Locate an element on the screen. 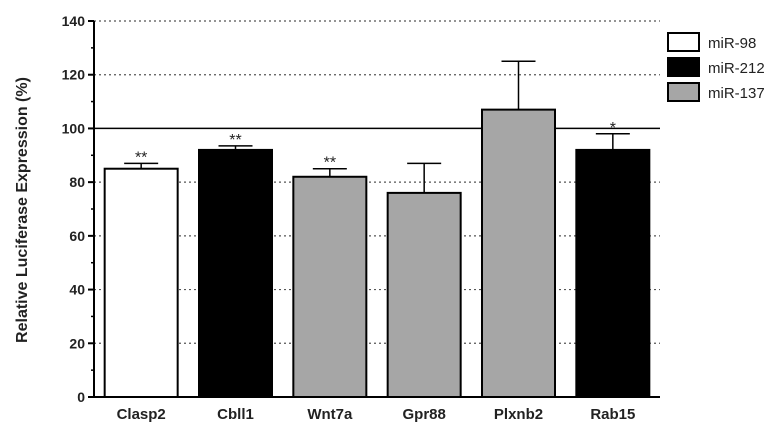 The height and width of the screenshot is (428, 772). y-tick-label: 120 is located at coordinates (74, 75).